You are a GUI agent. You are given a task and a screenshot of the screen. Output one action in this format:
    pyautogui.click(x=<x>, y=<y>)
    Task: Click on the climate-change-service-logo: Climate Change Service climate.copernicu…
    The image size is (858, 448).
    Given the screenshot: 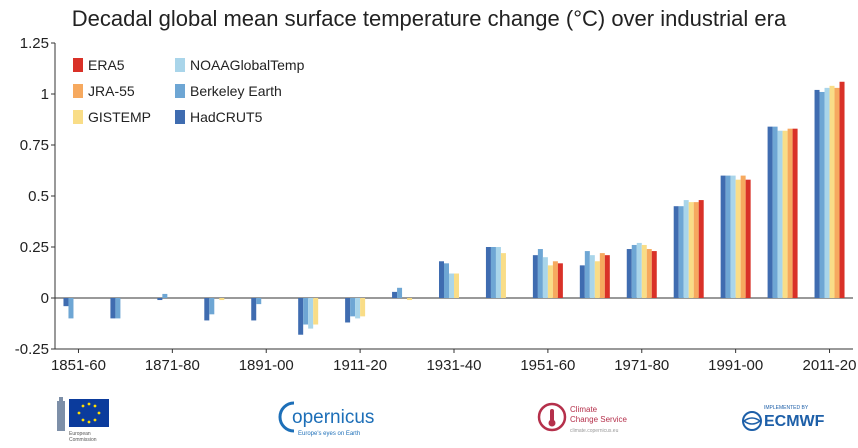 What is the action you would take?
    pyautogui.click(x=611, y=419)
    